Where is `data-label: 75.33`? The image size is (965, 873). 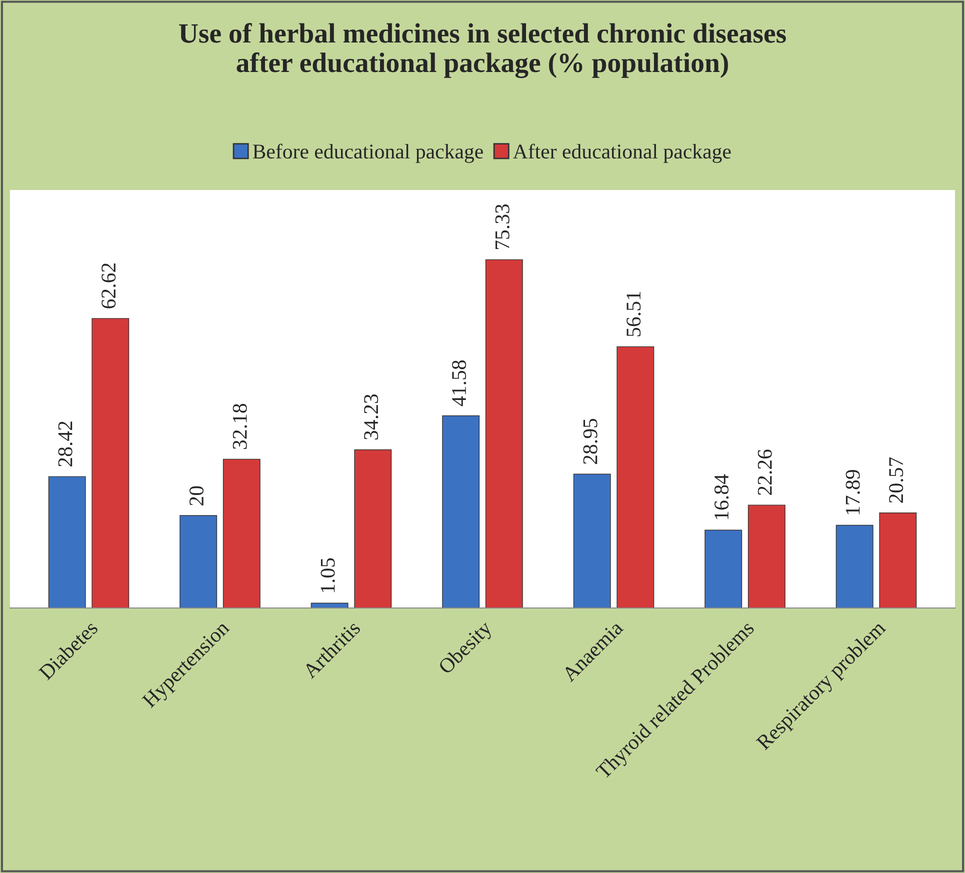
data-label: 75.33 is located at coordinates (502, 227).